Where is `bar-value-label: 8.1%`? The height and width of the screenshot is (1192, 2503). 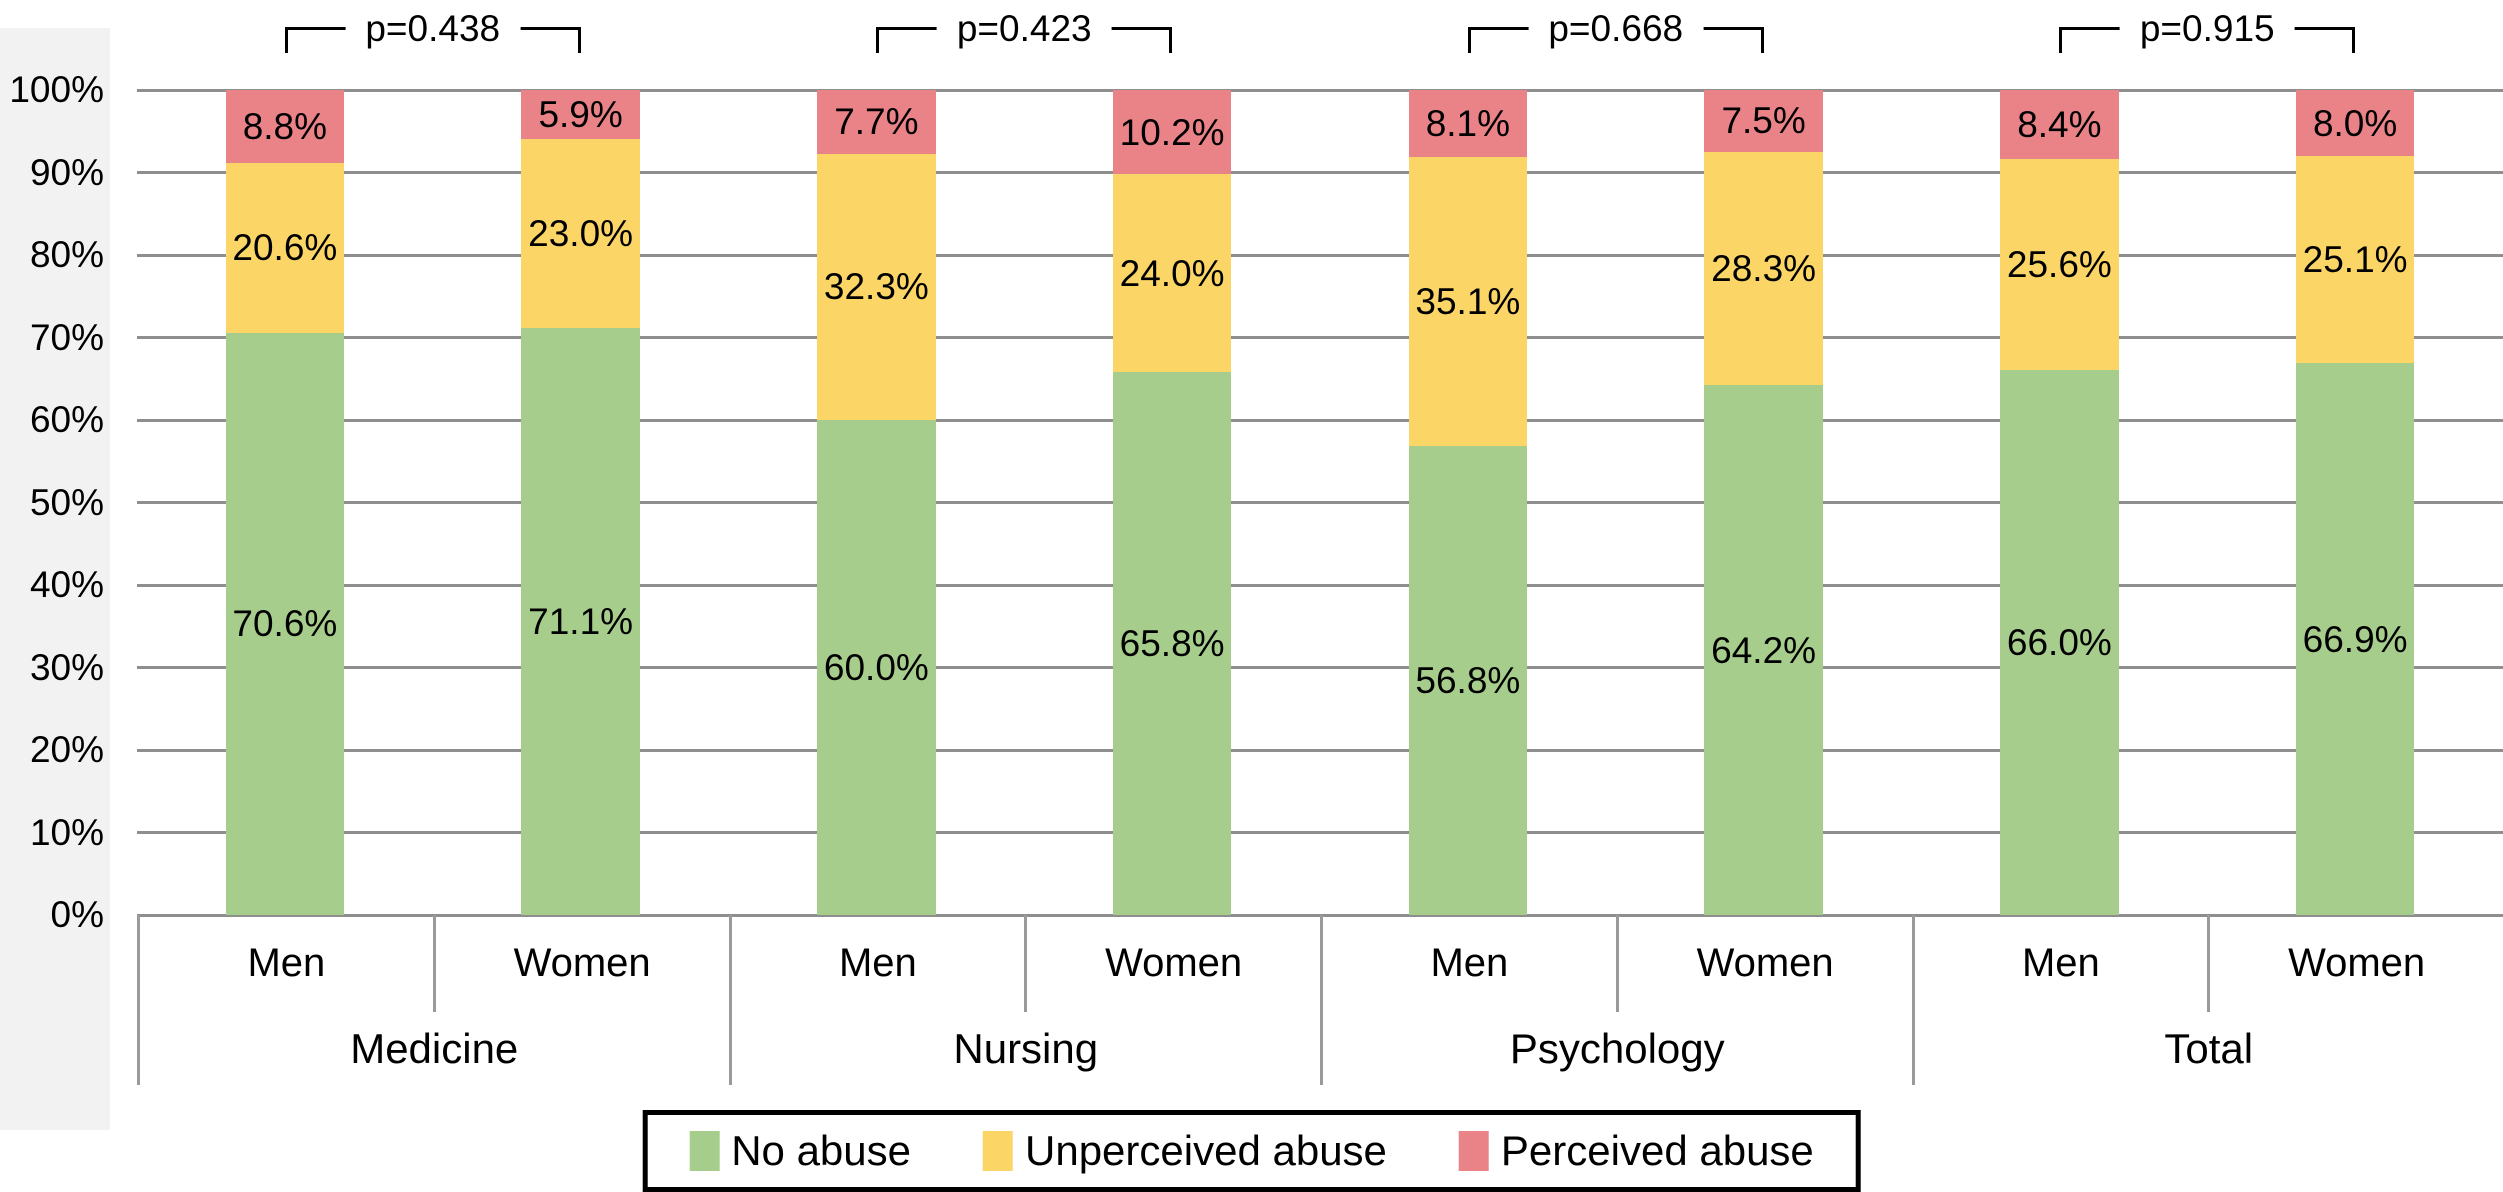
bar-value-label: 8.1% is located at coordinates (1468, 123).